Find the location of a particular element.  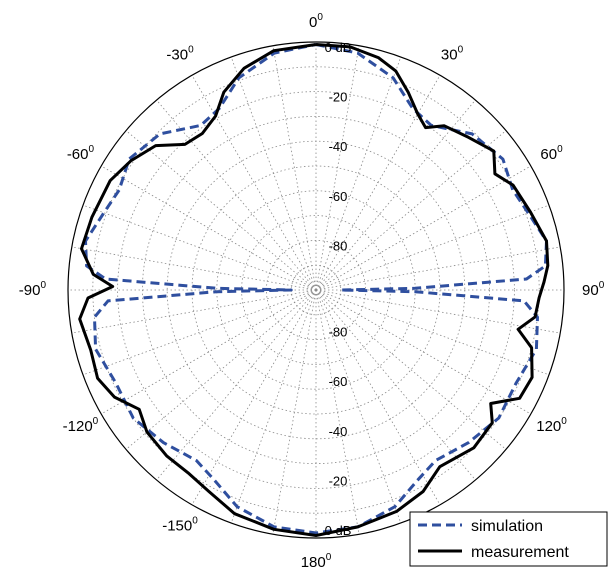

radial-tick-label-upper: -40 is located at coordinates (338, 146).